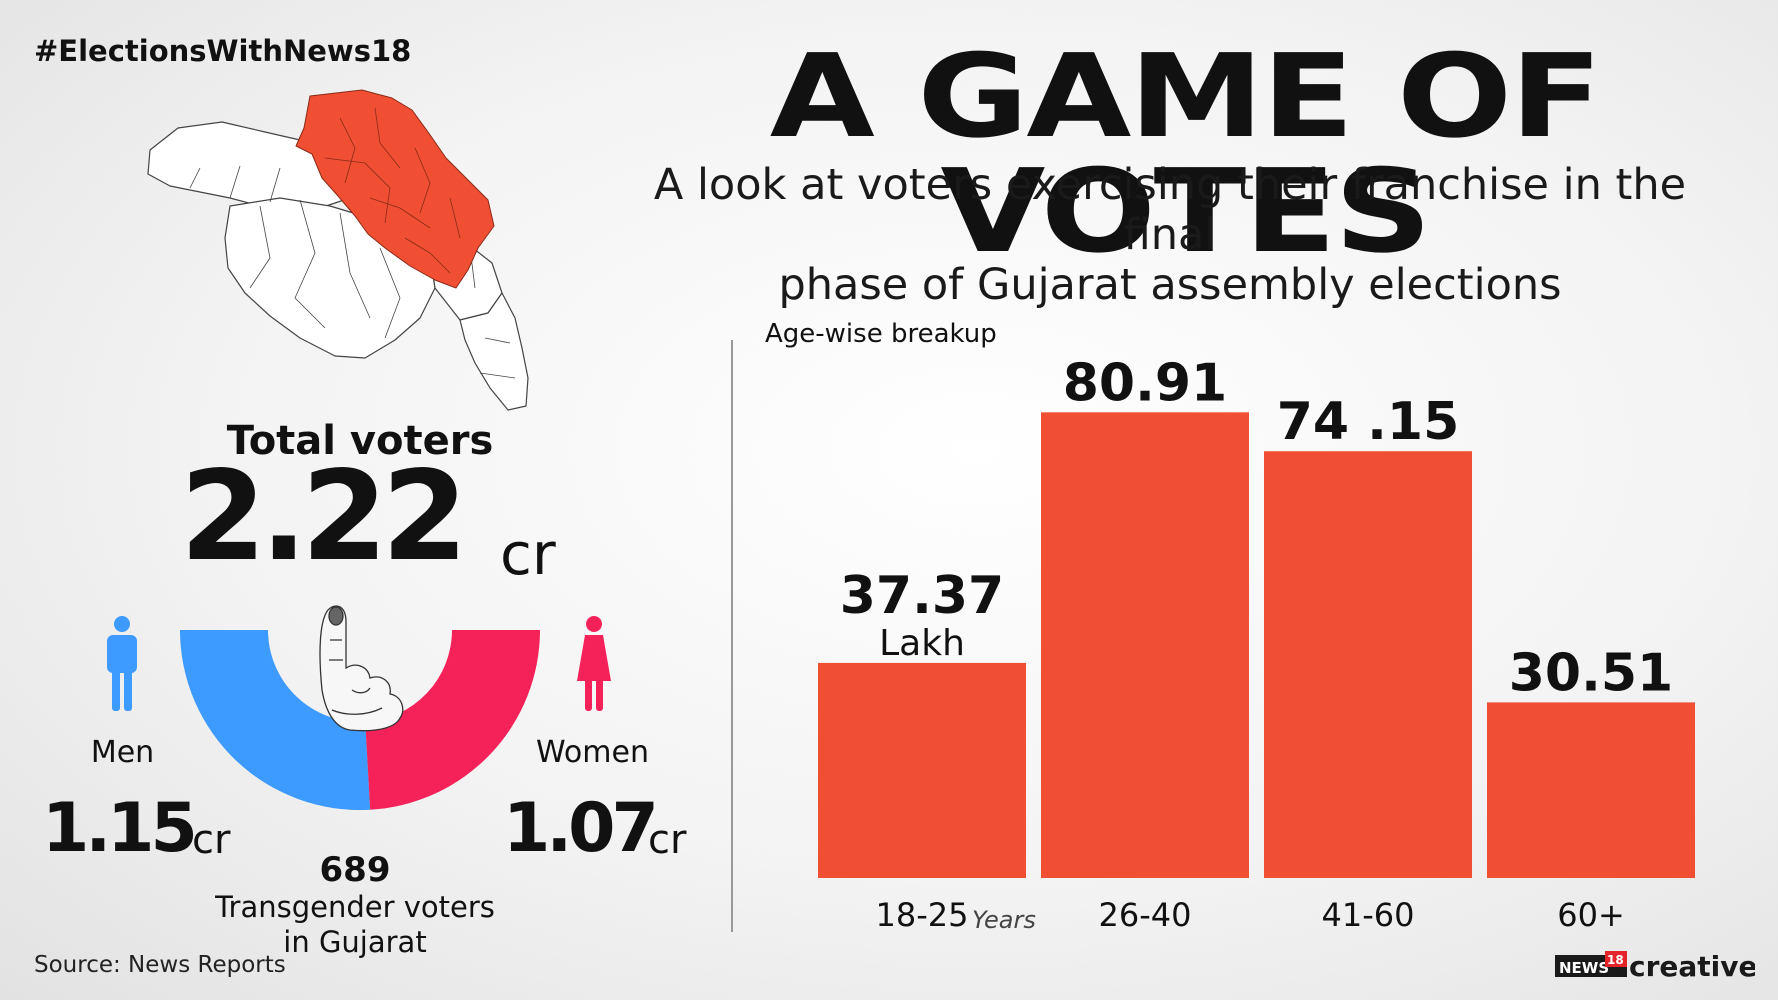  What do you see at coordinates (732, 636) in the screenshot?
I see `section-divider` at bounding box center [732, 636].